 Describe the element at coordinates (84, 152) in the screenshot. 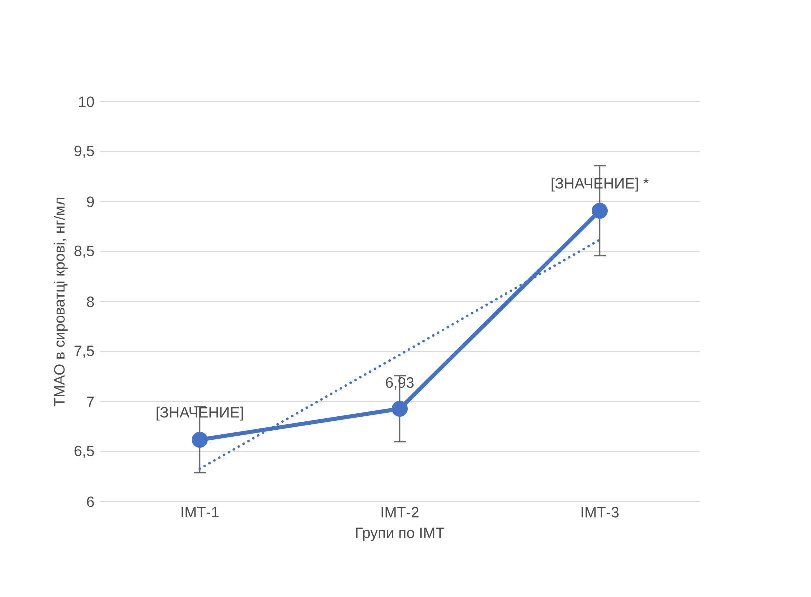

I see `y-tick-label: 9,5` at that location.